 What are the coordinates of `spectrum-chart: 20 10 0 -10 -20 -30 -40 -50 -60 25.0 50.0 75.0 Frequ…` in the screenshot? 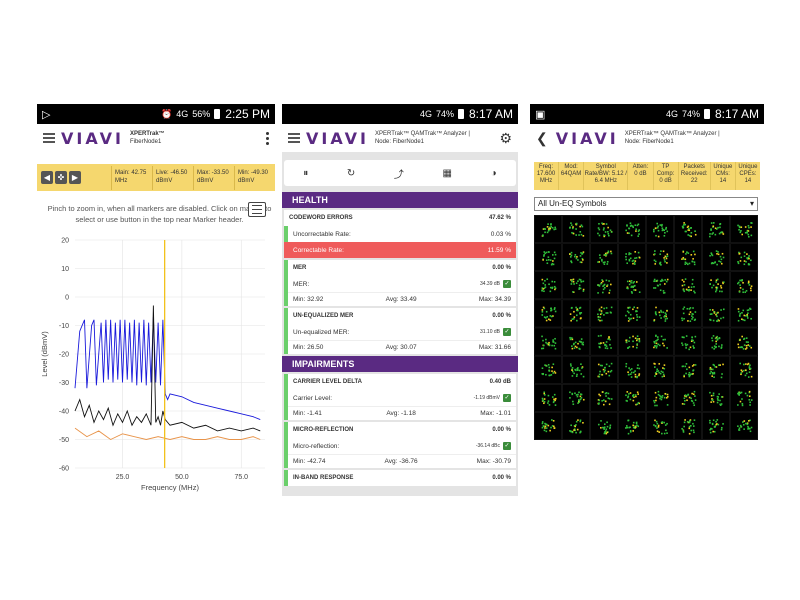 It's located at (156, 365).